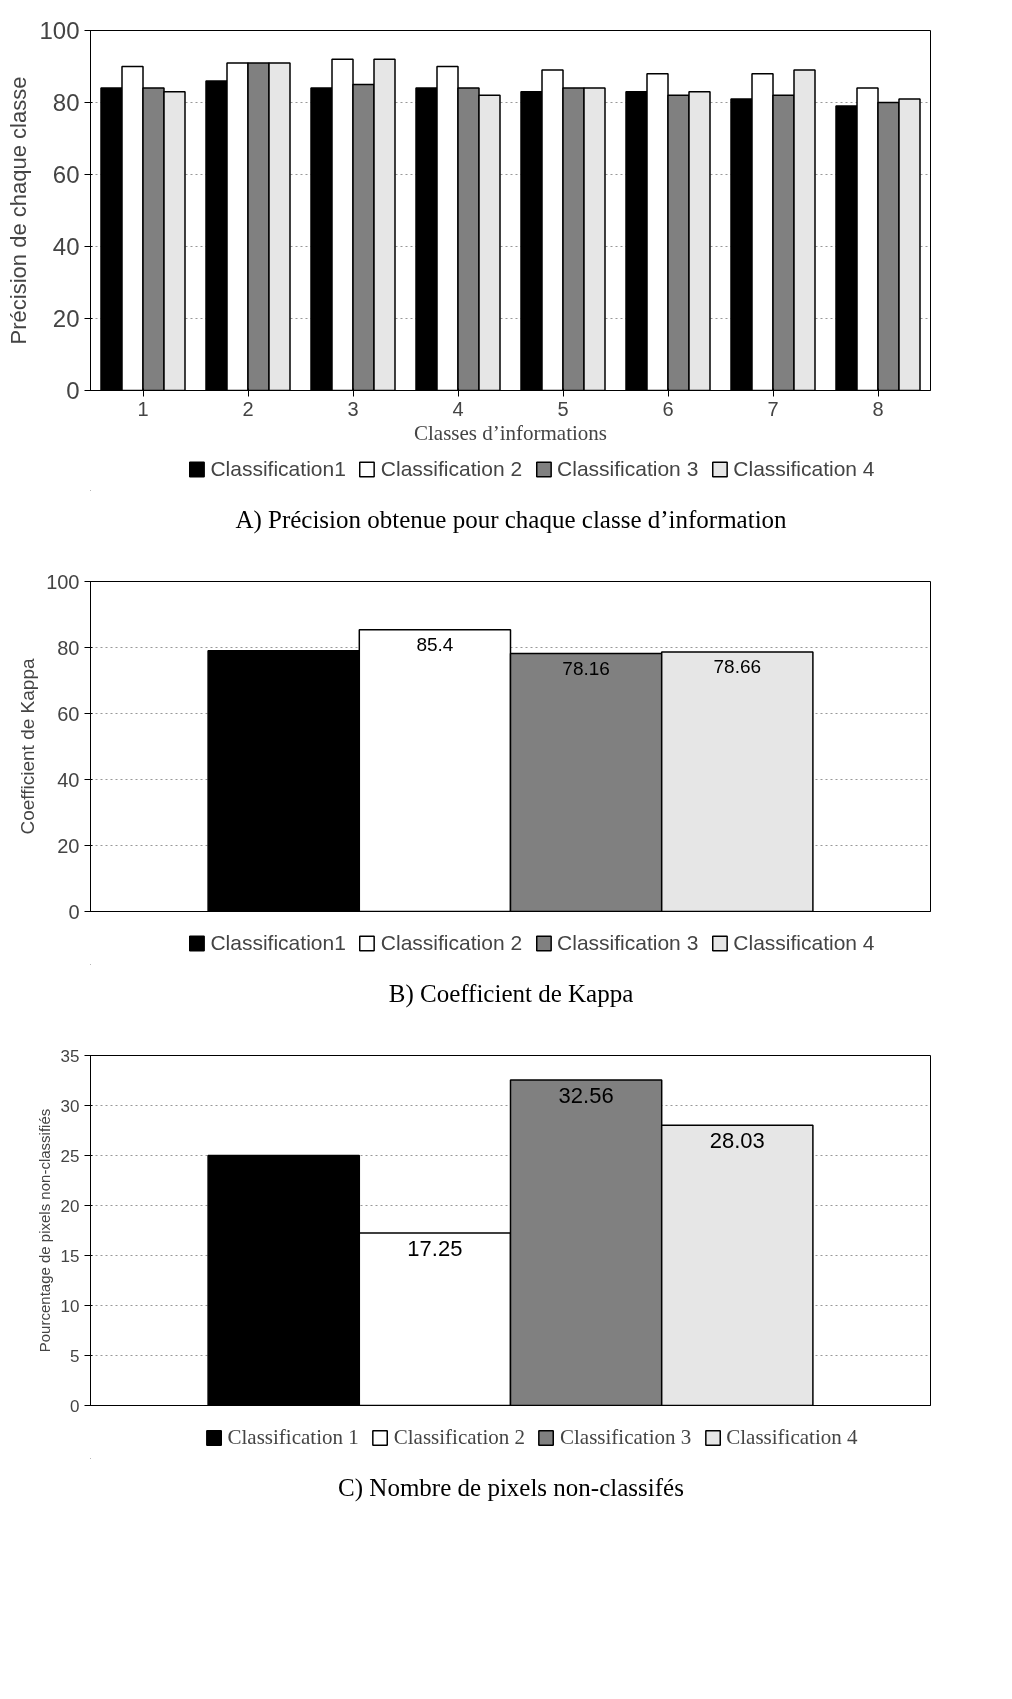 This screenshot has width=1012, height=1699. Describe the element at coordinates (70, 1156) in the screenshot. I see `y-tick-label: 25` at that location.